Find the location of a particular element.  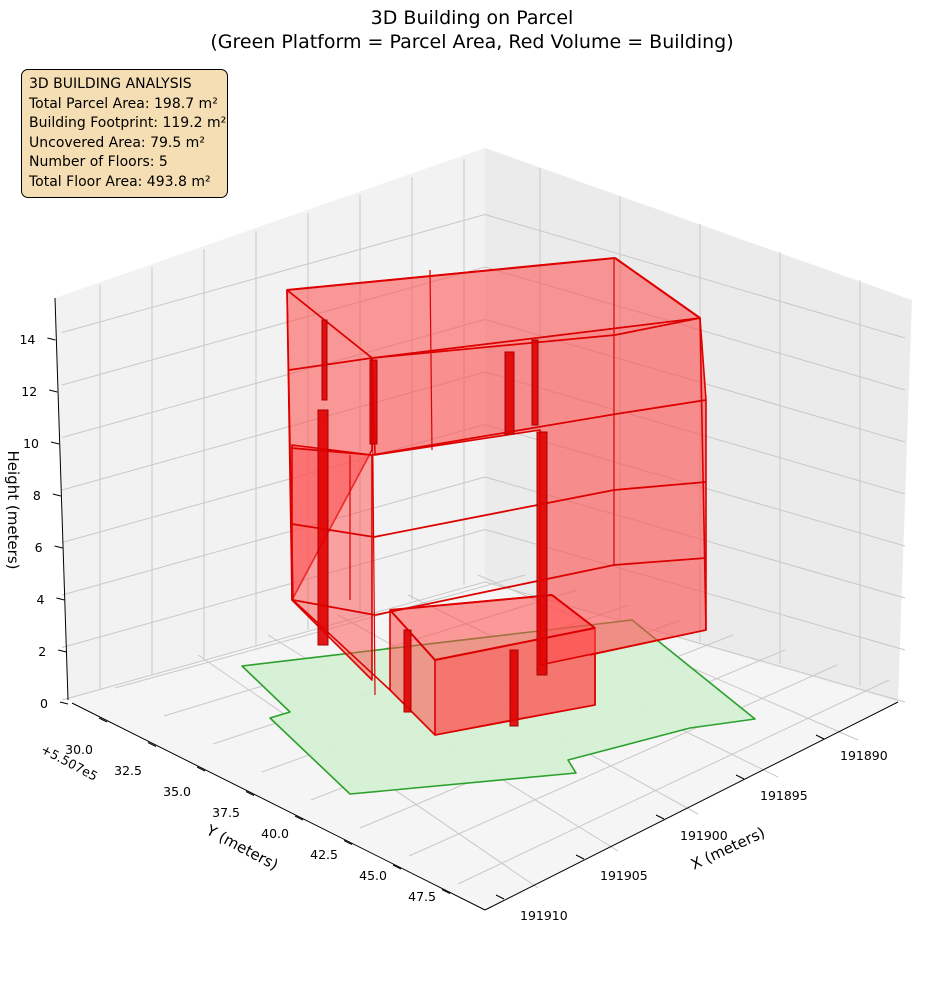

y-tick-label: 32.5 is located at coordinates (128, 770).